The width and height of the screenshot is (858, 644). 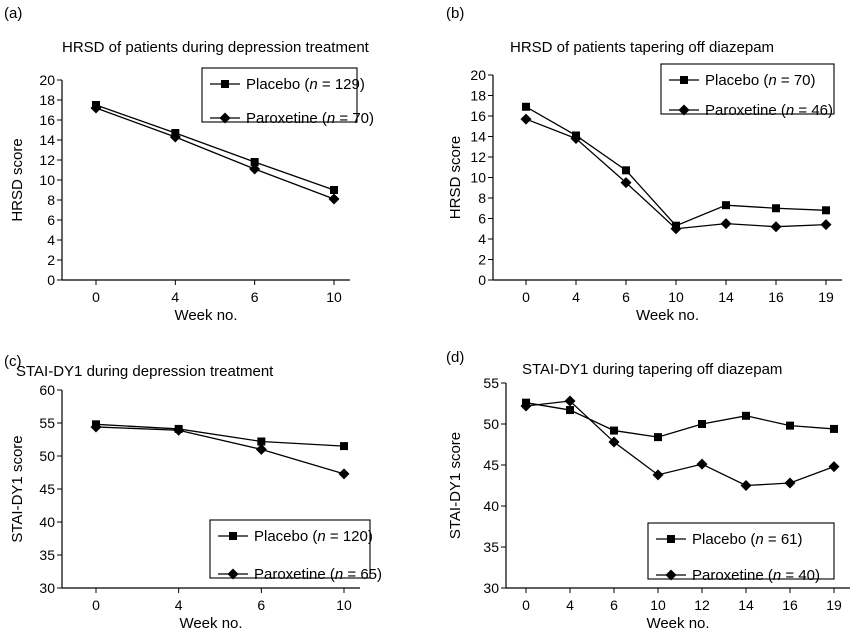 I want to click on y-tick-label: 8, so click(x=51, y=200).